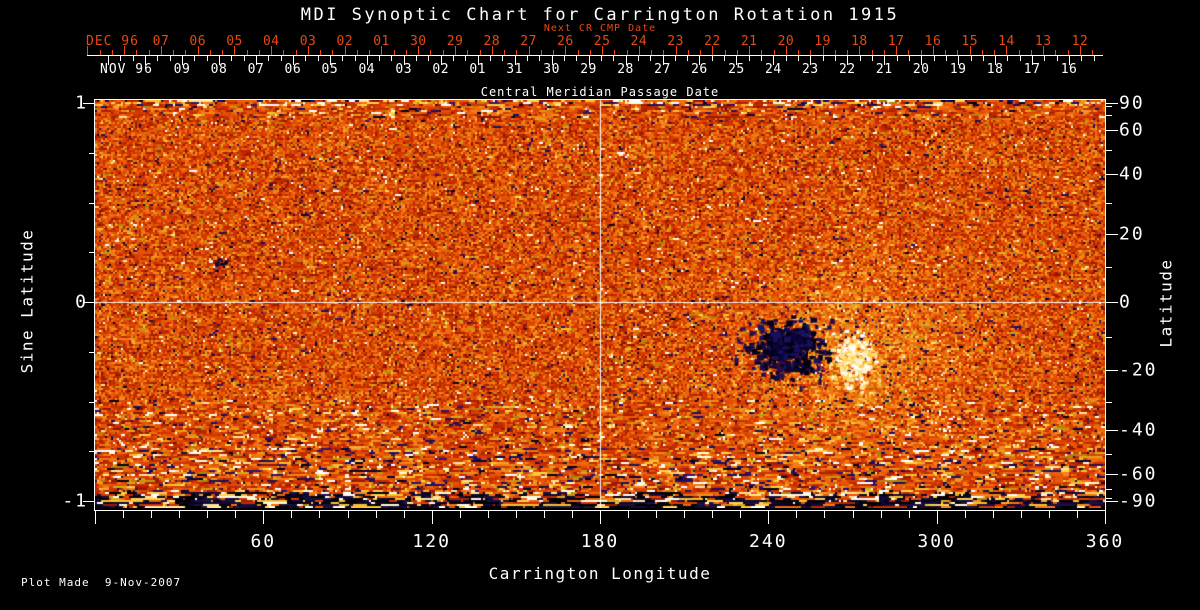 The width and height of the screenshot is (1200, 610). Describe the element at coordinates (1006, 41) in the screenshot. I see `next-cr-day-label: 14` at that location.